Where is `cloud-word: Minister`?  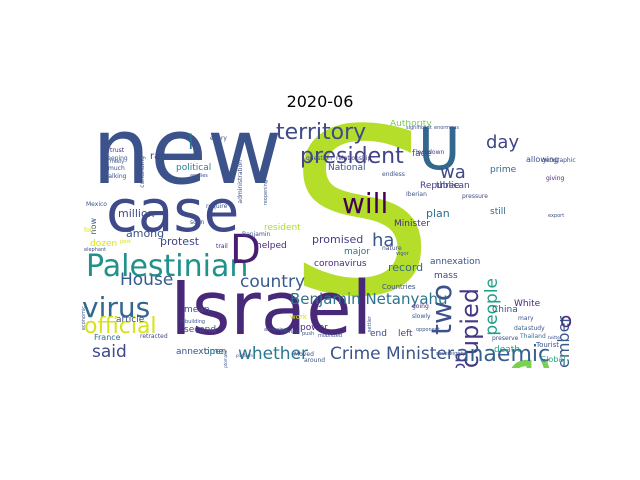
cloud-word: Minister is located at coordinates (412, 224).